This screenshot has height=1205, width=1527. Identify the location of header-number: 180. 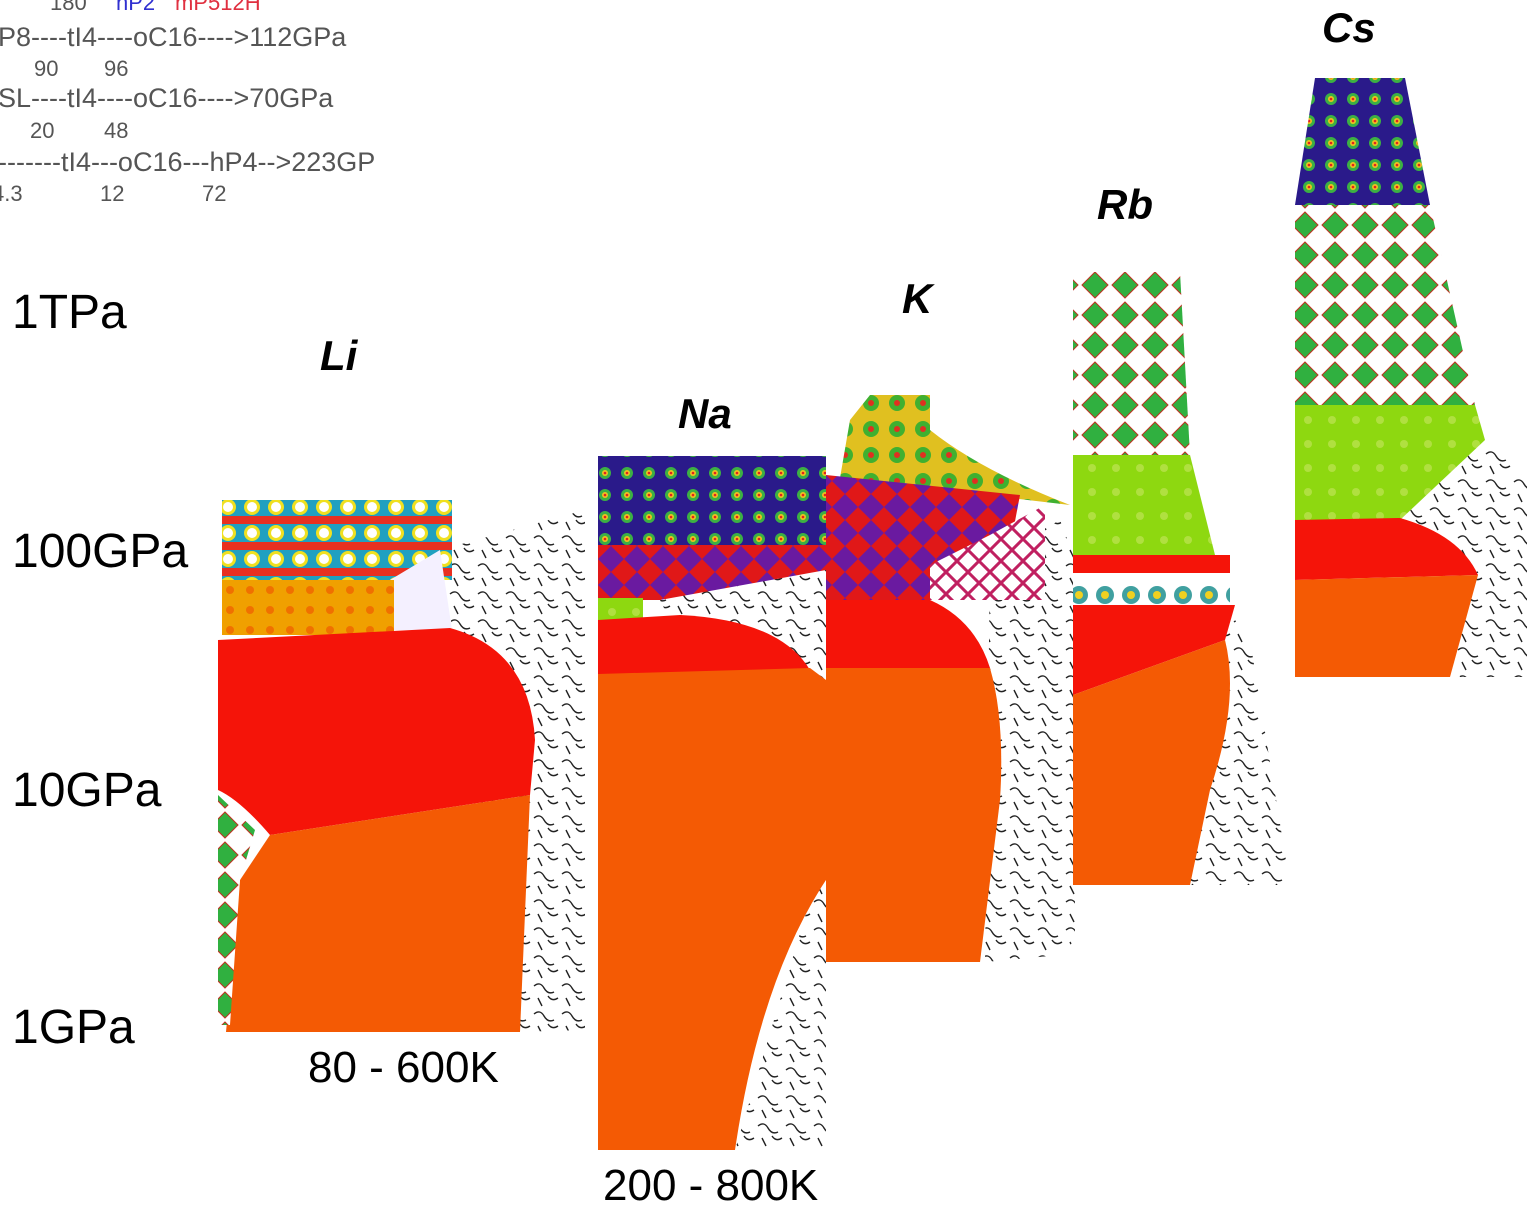
(68, 7).